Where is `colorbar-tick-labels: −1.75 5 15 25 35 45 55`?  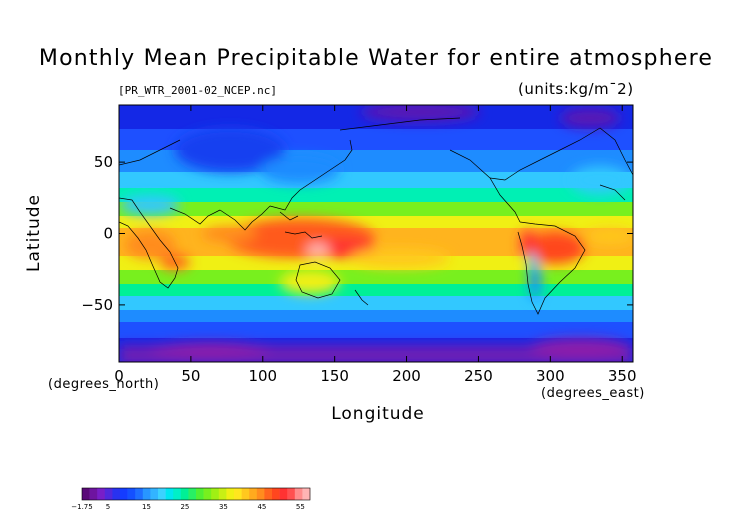 colorbar-tick-labels: −1.75 5 15 25 35 45 55 is located at coordinates (188, 507).